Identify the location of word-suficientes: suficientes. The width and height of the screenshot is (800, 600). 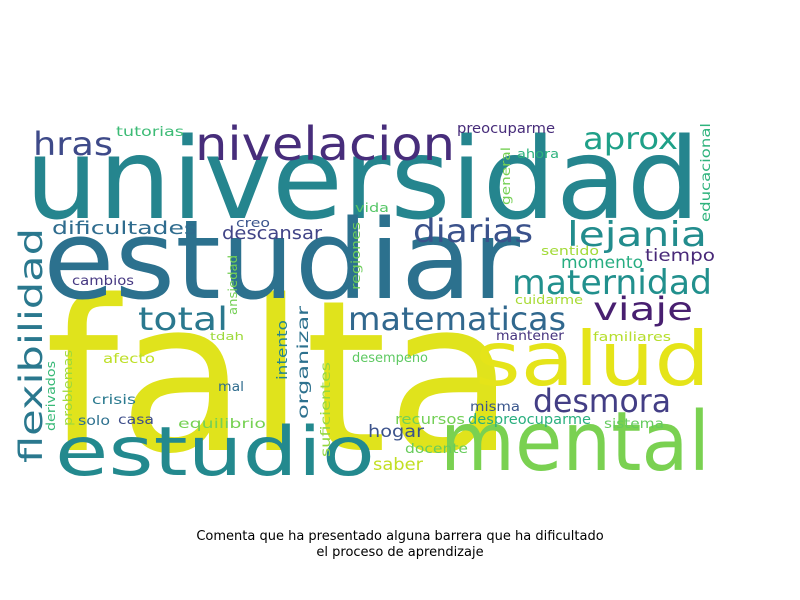
(326, 409).